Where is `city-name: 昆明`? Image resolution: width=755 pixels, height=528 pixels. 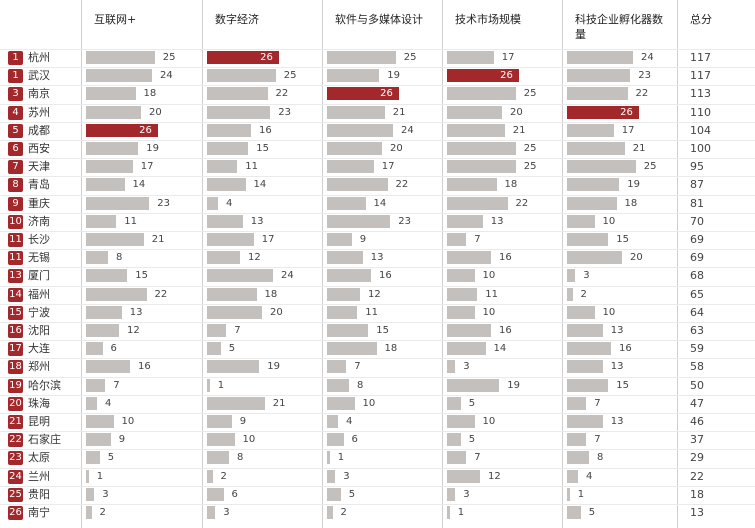 city-name: 昆明 is located at coordinates (39, 421).